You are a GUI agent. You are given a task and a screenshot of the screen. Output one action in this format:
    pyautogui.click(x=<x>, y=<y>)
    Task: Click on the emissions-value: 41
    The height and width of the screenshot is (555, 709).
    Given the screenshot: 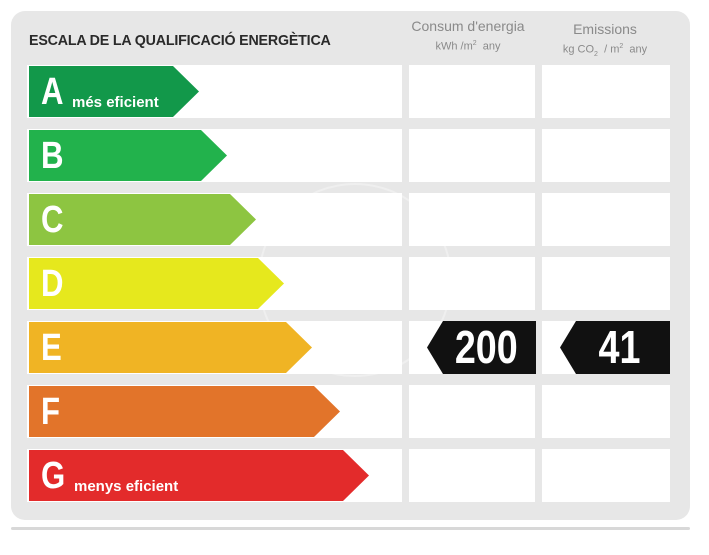 What is the action you would take?
    pyautogui.click(x=619, y=347)
    